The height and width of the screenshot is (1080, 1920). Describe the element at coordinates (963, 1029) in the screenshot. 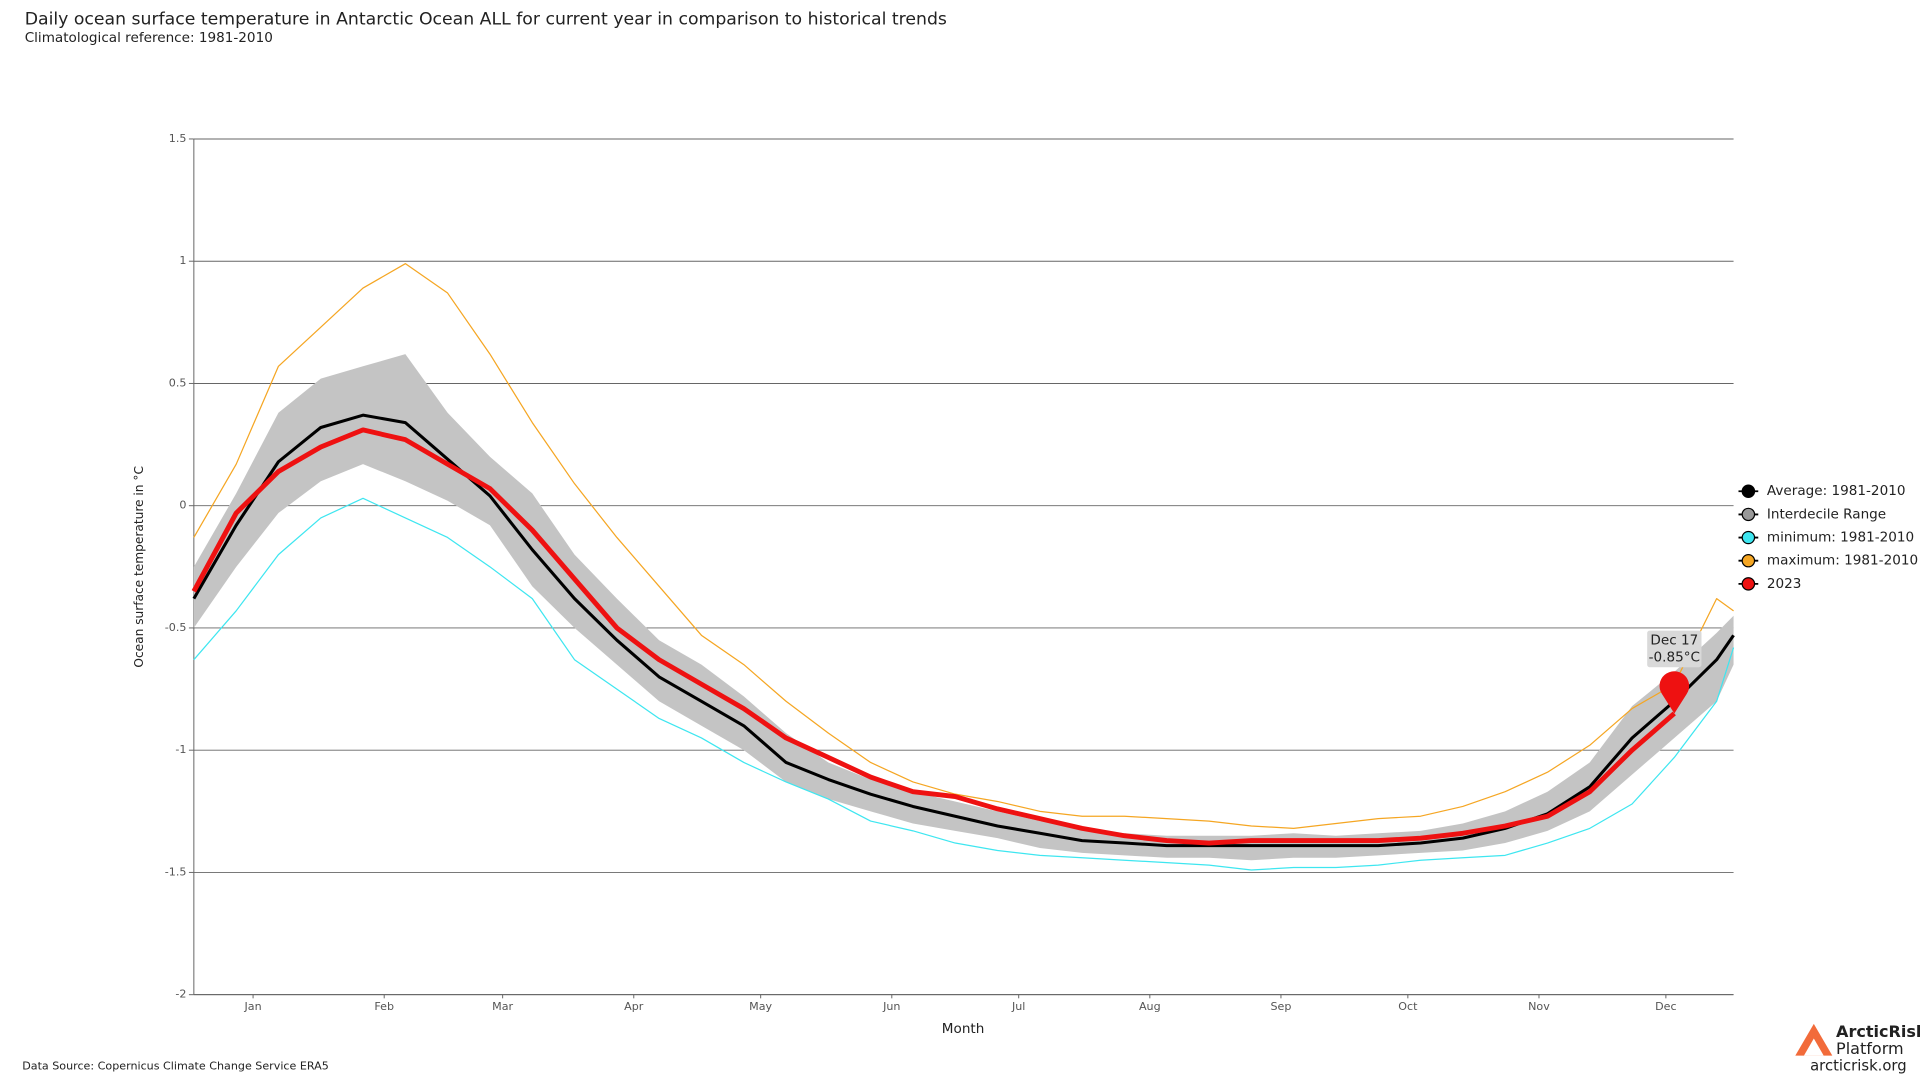

I see `x-axis-label: Month` at that location.